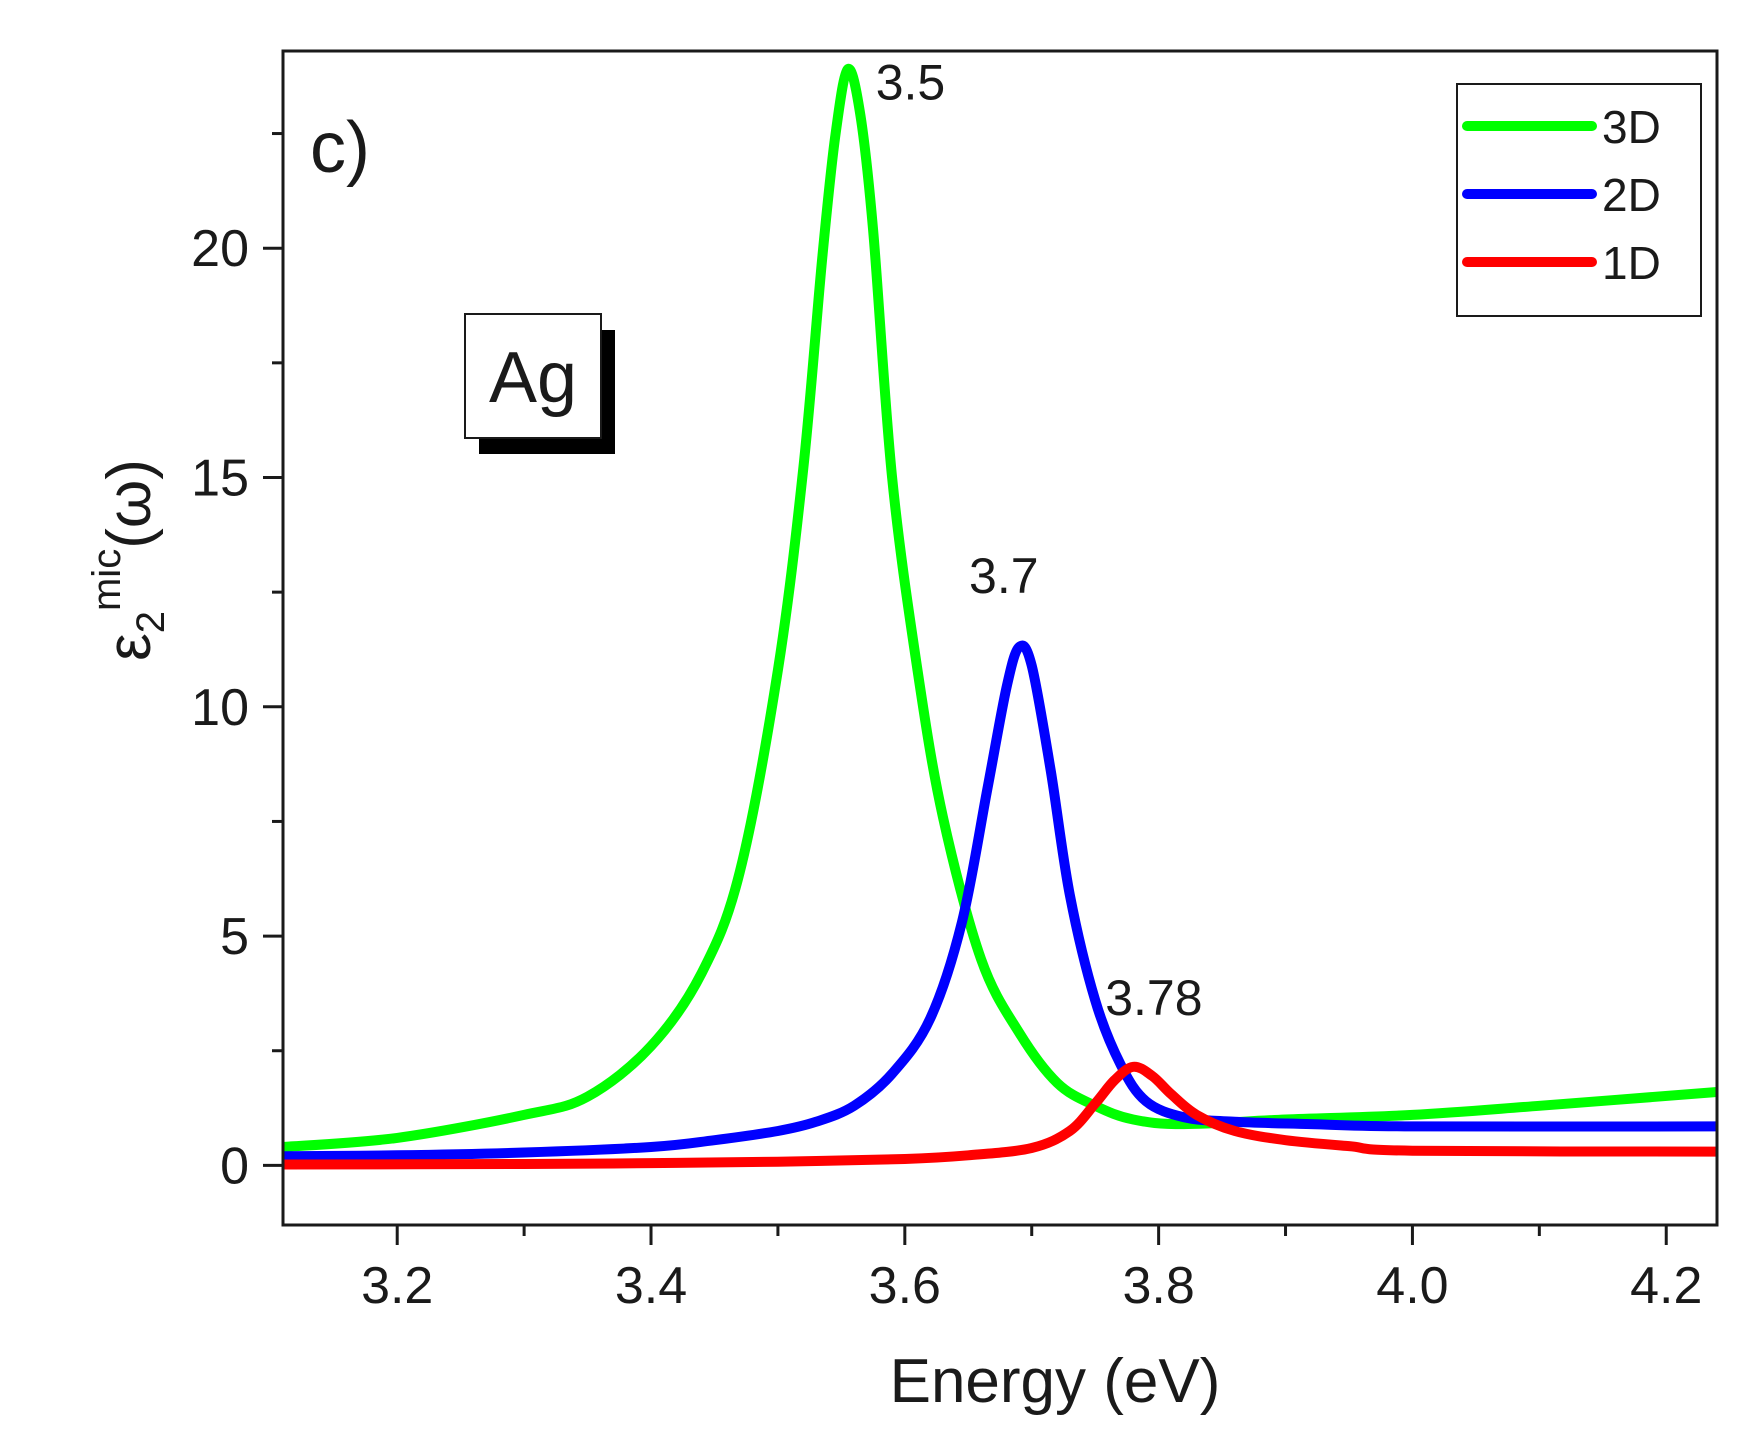  What do you see at coordinates (1631, 195) in the screenshot?
I see `legend-label: 2D` at bounding box center [1631, 195].